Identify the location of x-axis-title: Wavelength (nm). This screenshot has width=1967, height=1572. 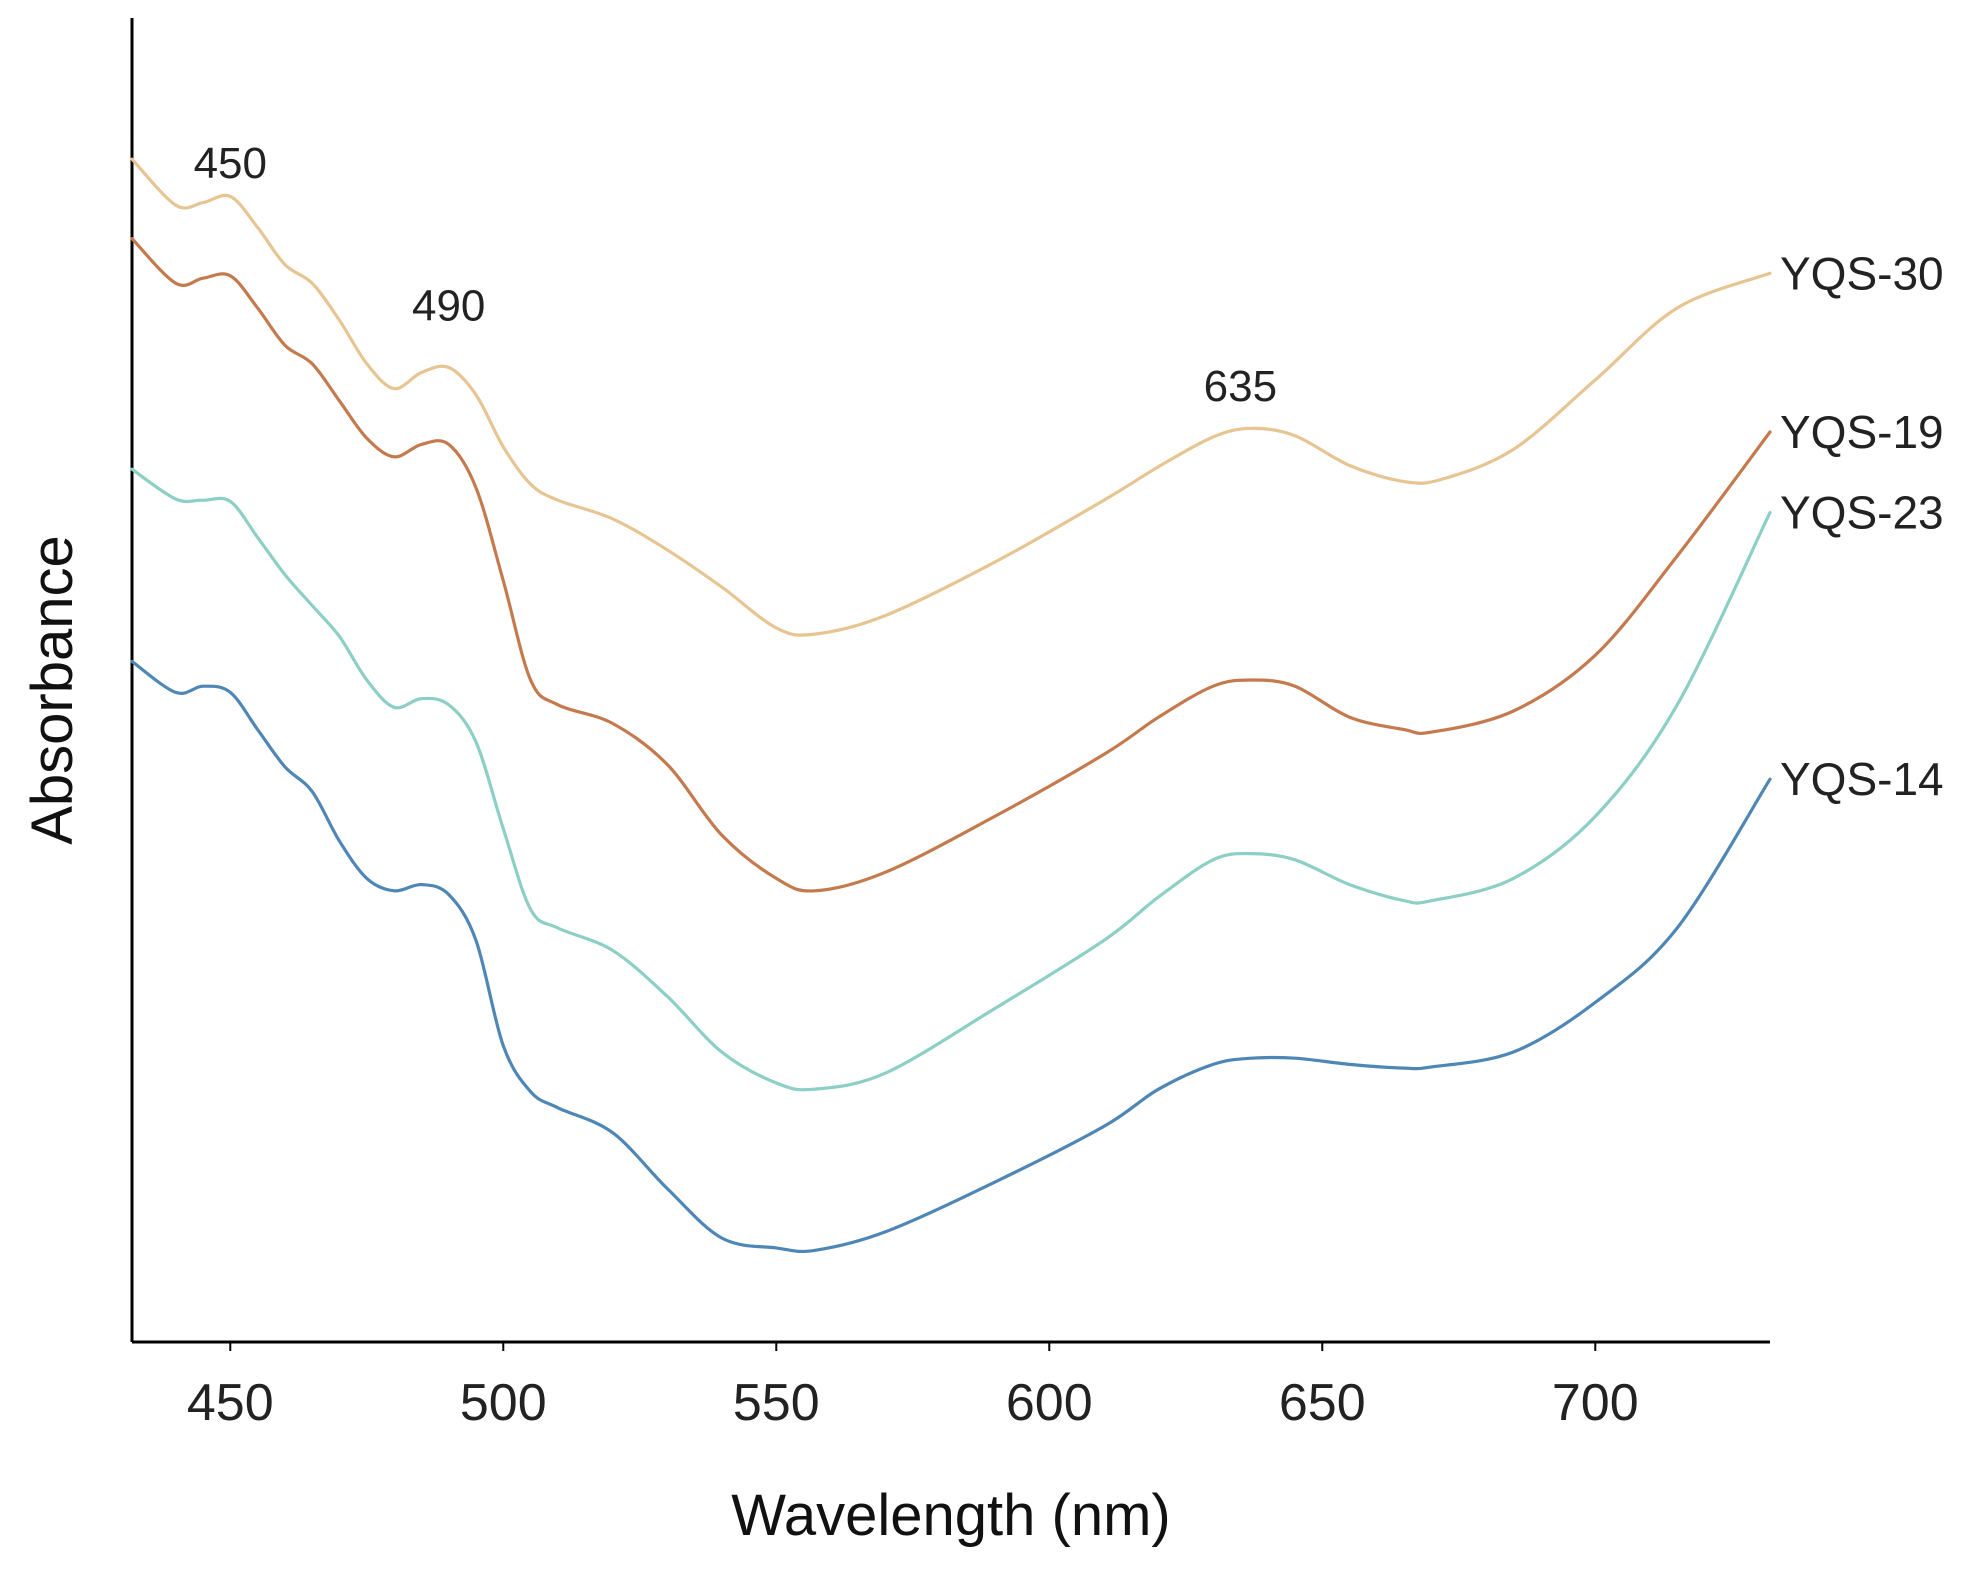
(950, 1515).